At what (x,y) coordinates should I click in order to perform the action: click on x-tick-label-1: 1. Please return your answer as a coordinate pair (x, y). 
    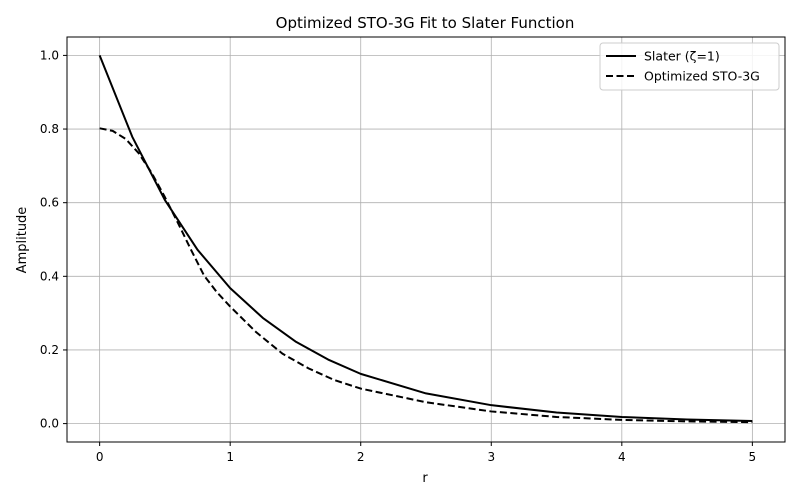
    Looking at the image, I should click on (230, 457).